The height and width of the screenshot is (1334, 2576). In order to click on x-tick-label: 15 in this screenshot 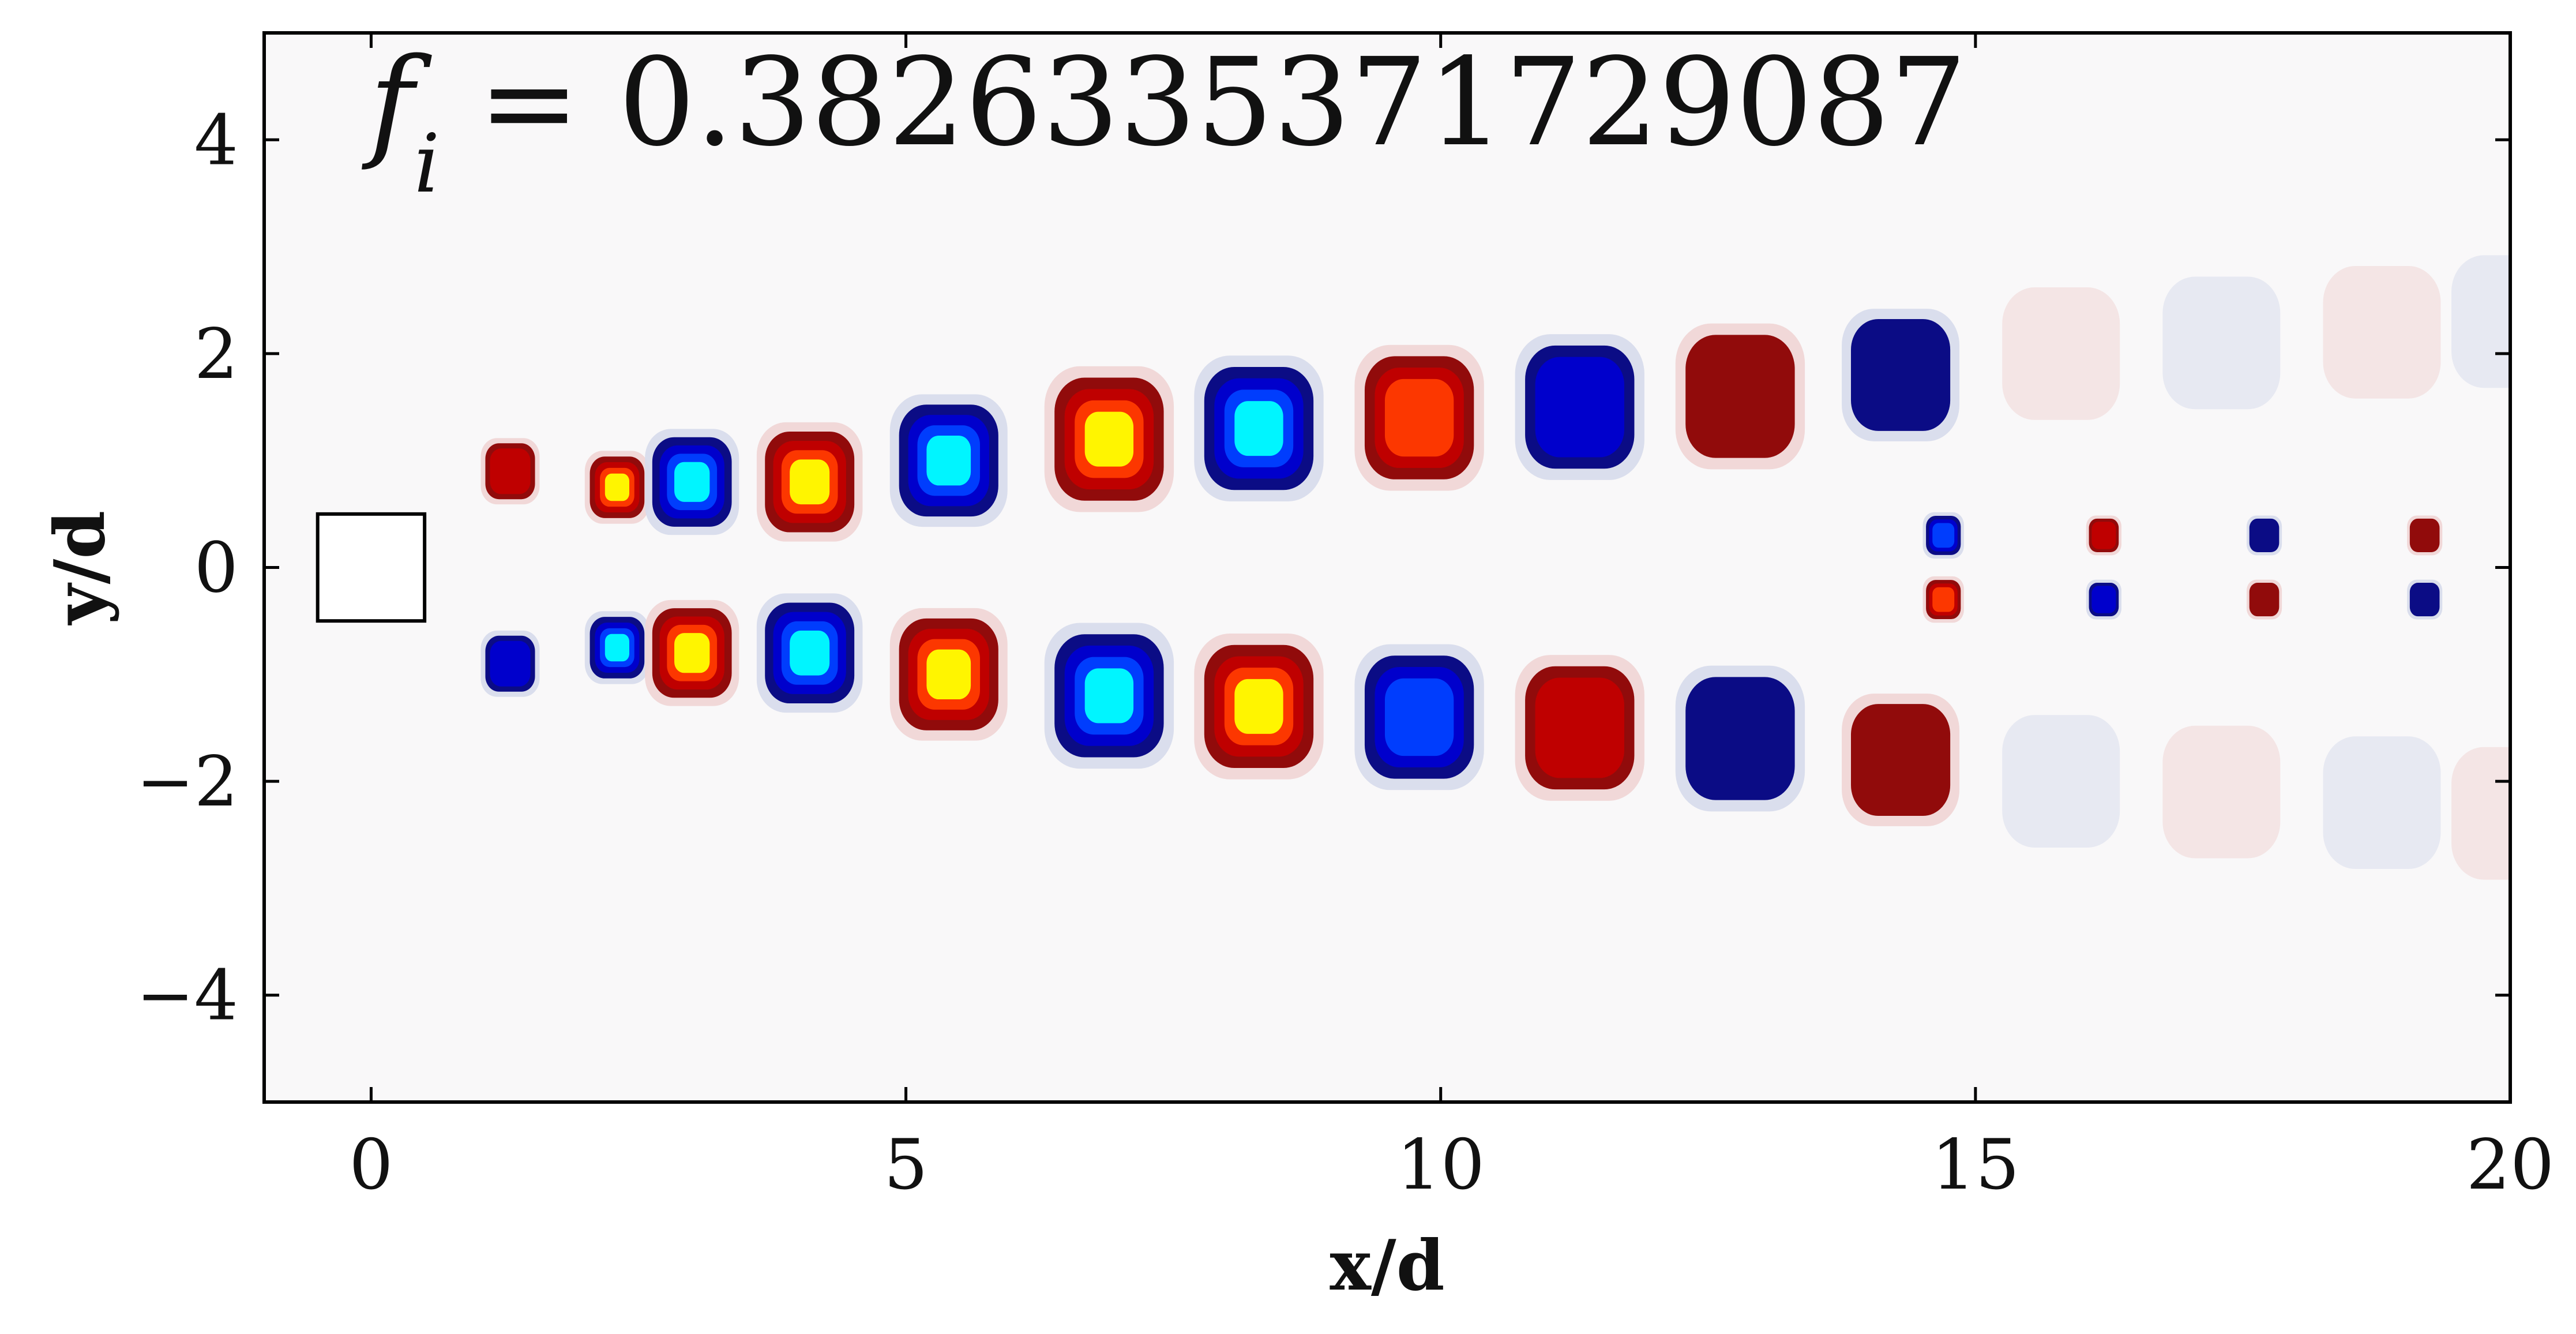, I will do `click(1976, 1165)`.